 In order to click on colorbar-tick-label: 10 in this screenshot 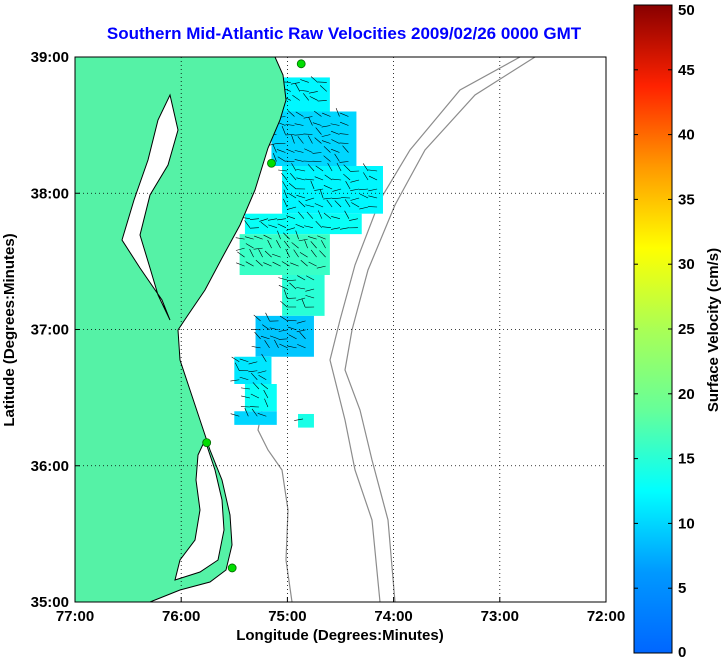, I will do `click(686, 523)`.